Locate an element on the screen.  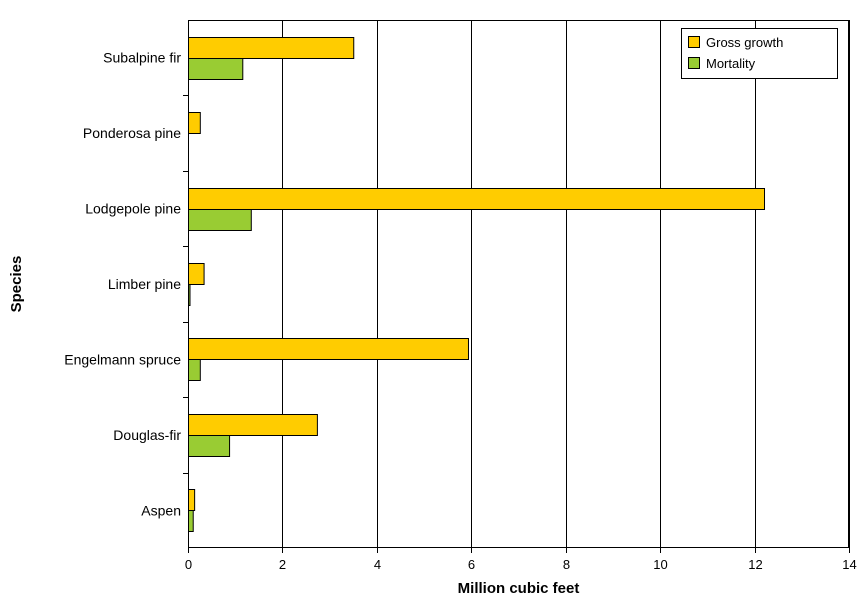
x-tick-label: 2 is located at coordinates (282, 564).